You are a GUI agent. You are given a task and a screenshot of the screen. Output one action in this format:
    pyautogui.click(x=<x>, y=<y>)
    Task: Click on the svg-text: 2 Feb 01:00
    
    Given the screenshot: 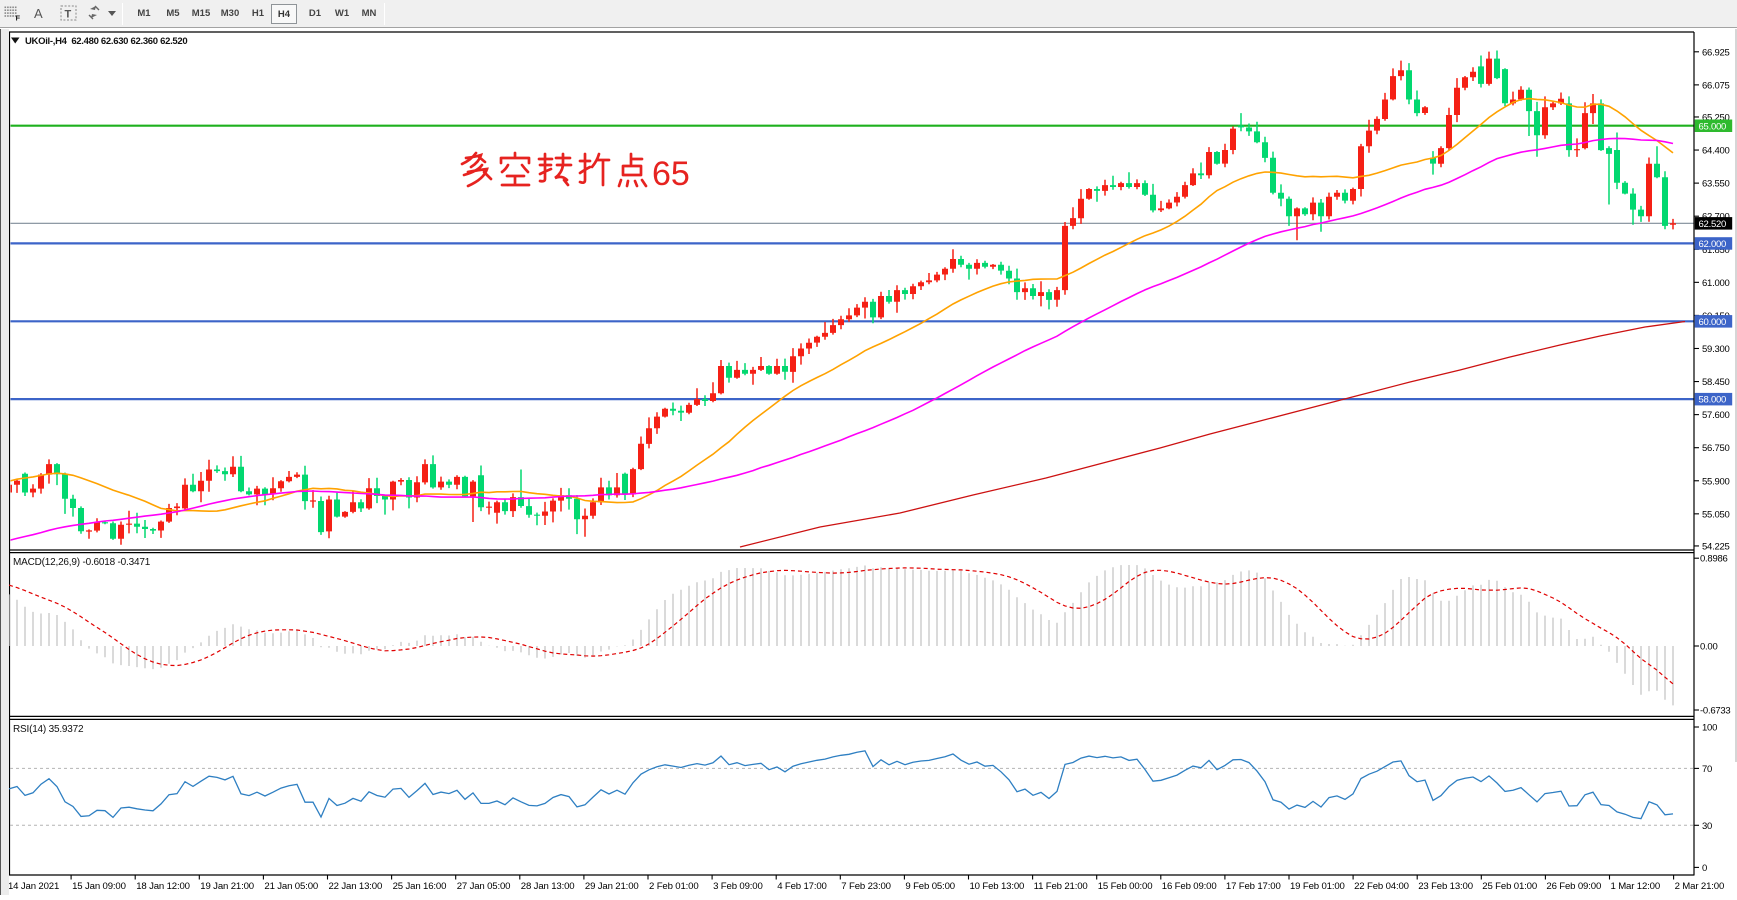 What is the action you would take?
    pyautogui.click(x=674, y=886)
    